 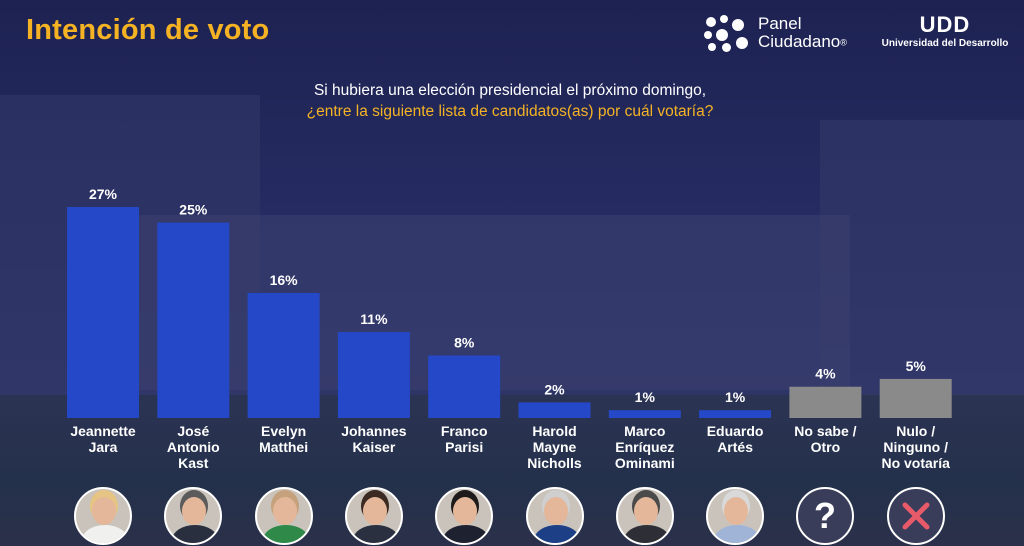 What do you see at coordinates (735, 516) in the screenshot?
I see `avatar-eduardo-artes` at bounding box center [735, 516].